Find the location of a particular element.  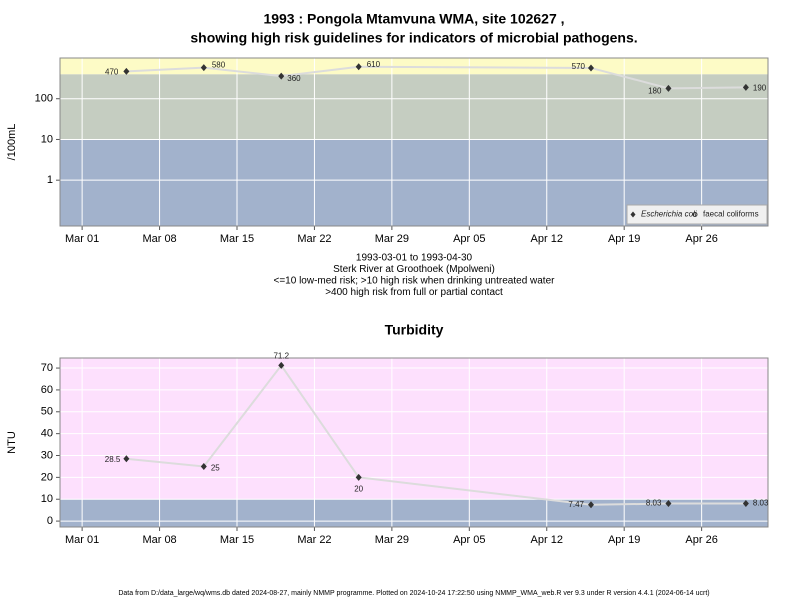

value-label: 580 is located at coordinates (219, 65).